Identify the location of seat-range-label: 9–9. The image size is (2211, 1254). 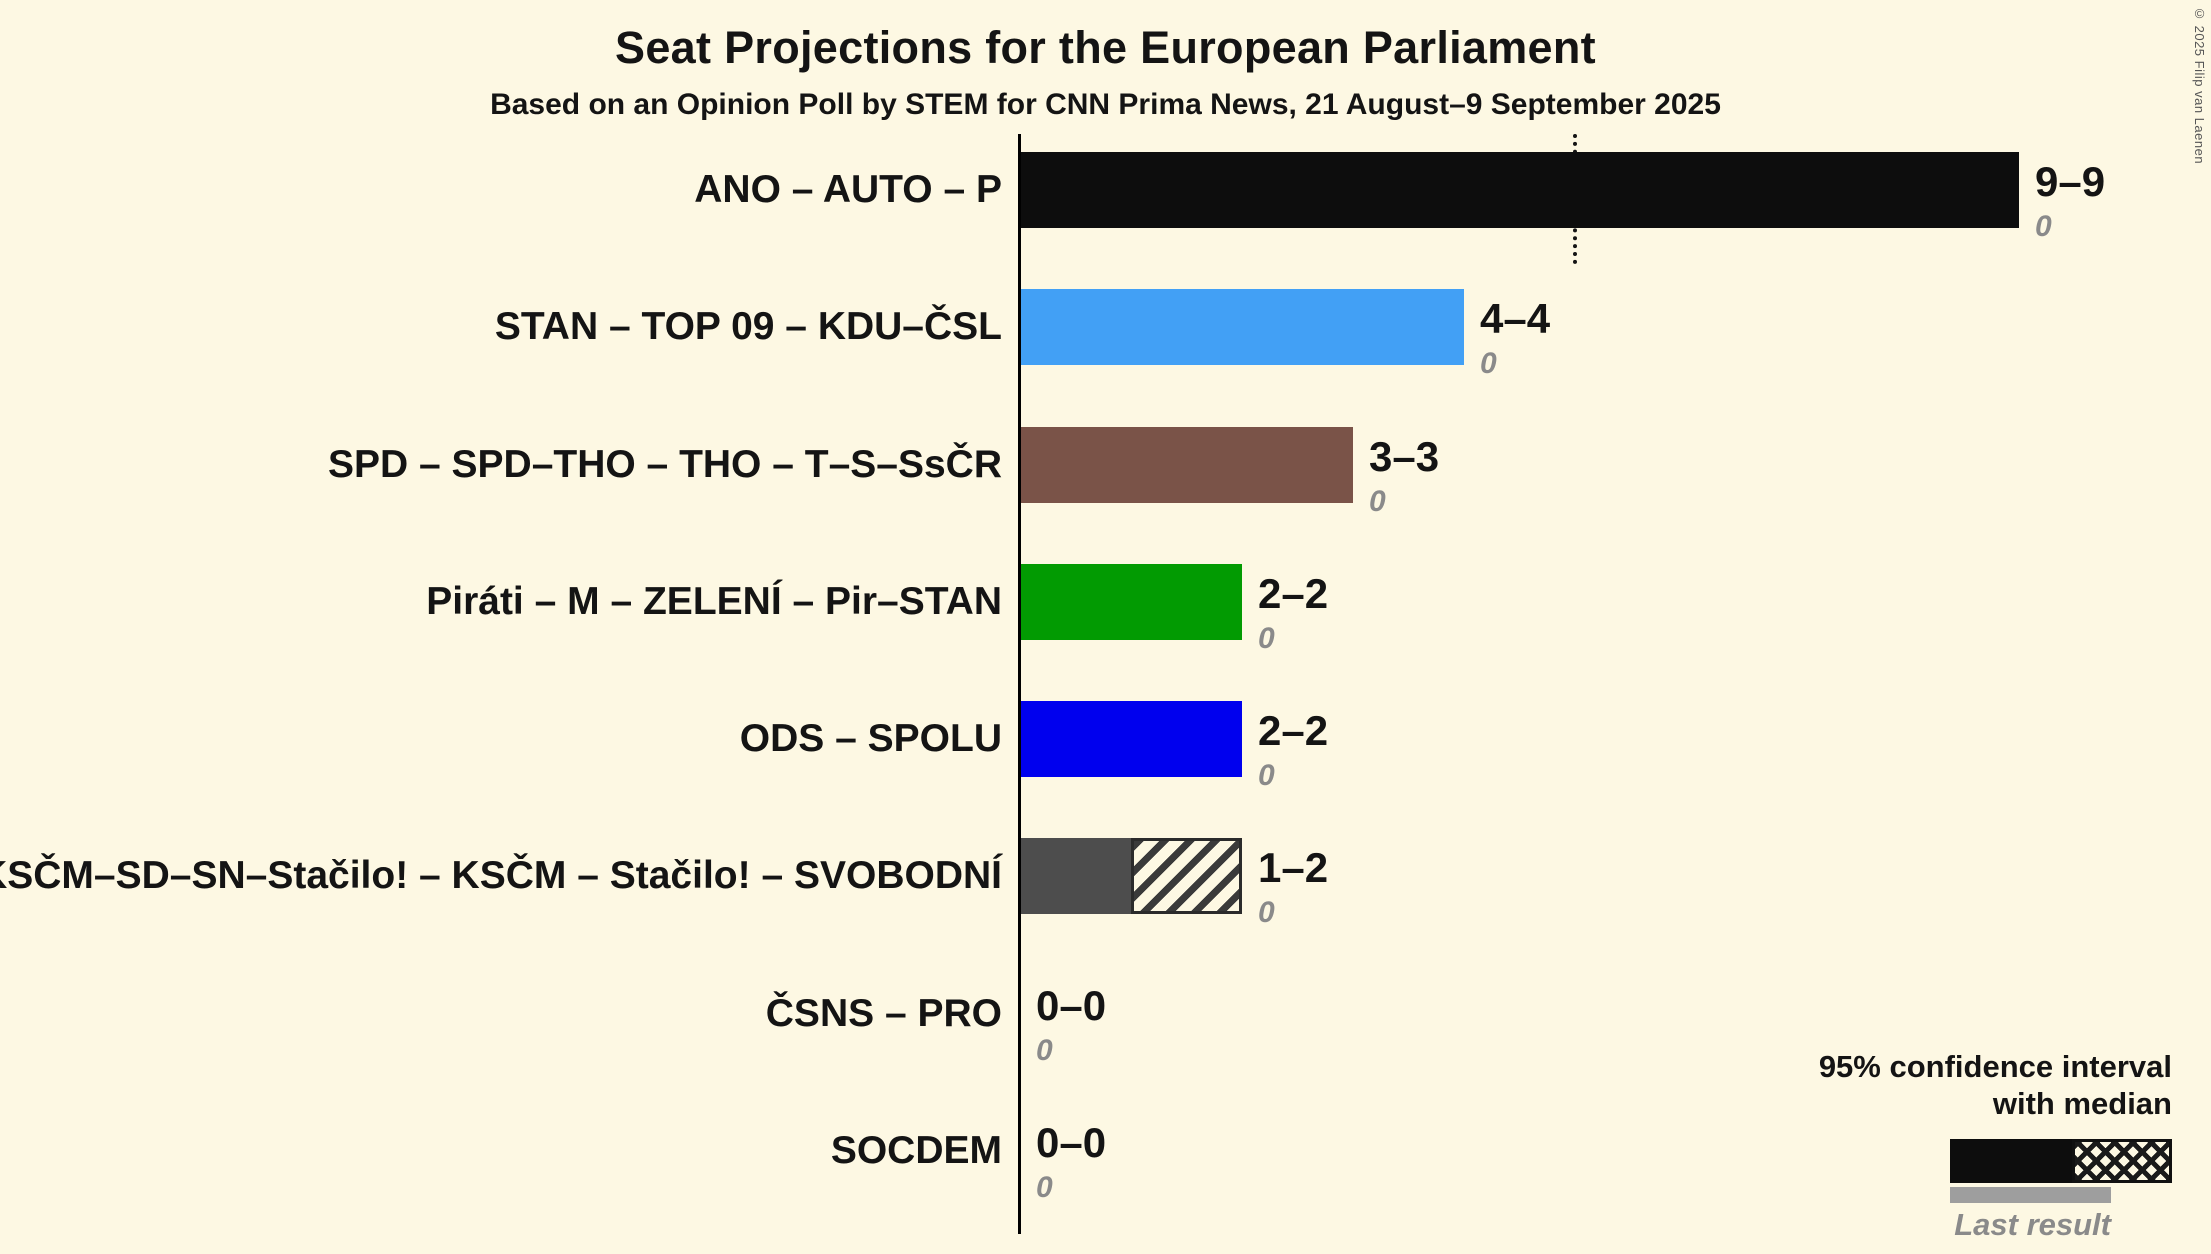
(2070, 181).